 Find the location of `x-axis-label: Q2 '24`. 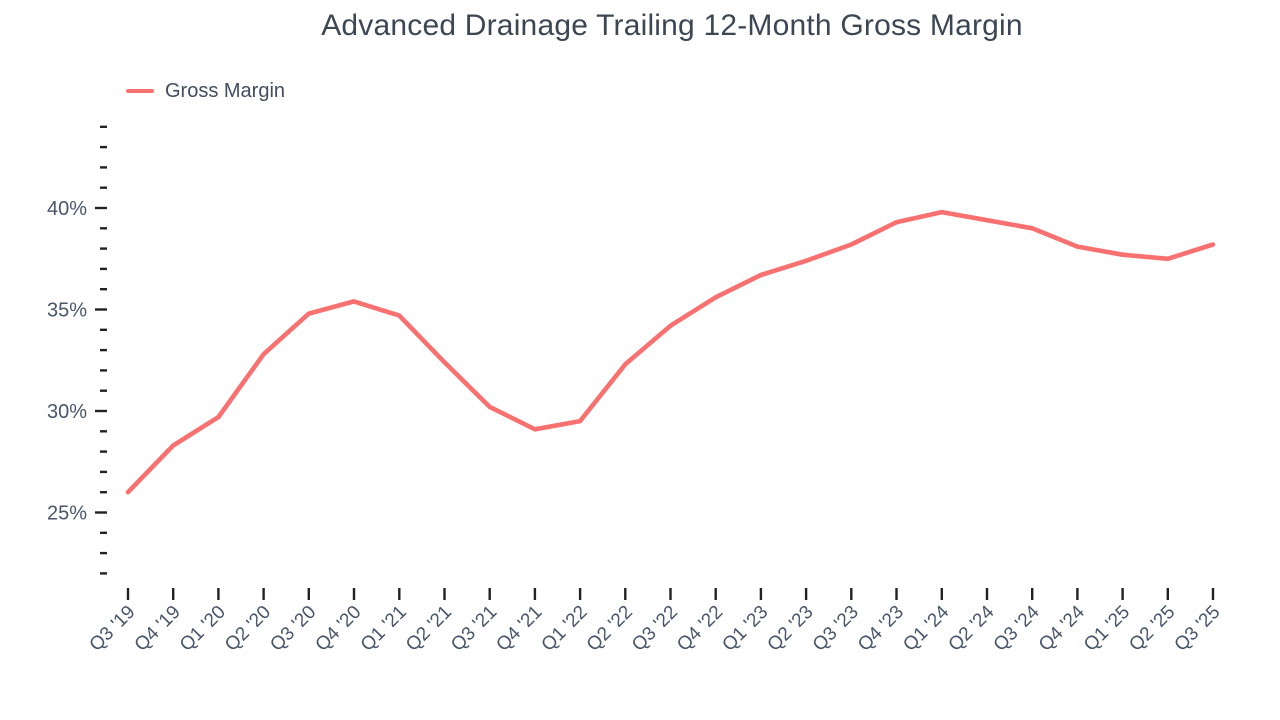

x-axis-label: Q2 '24 is located at coordinates (972, 628).